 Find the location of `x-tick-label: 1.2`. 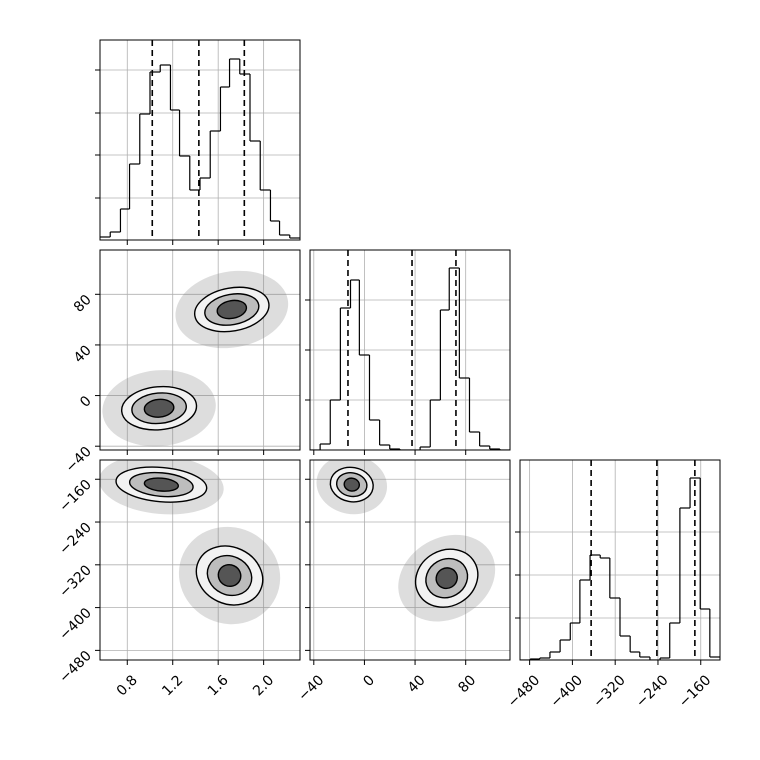

x-tick-label: 1.2 is located at coordinates (172, 685).